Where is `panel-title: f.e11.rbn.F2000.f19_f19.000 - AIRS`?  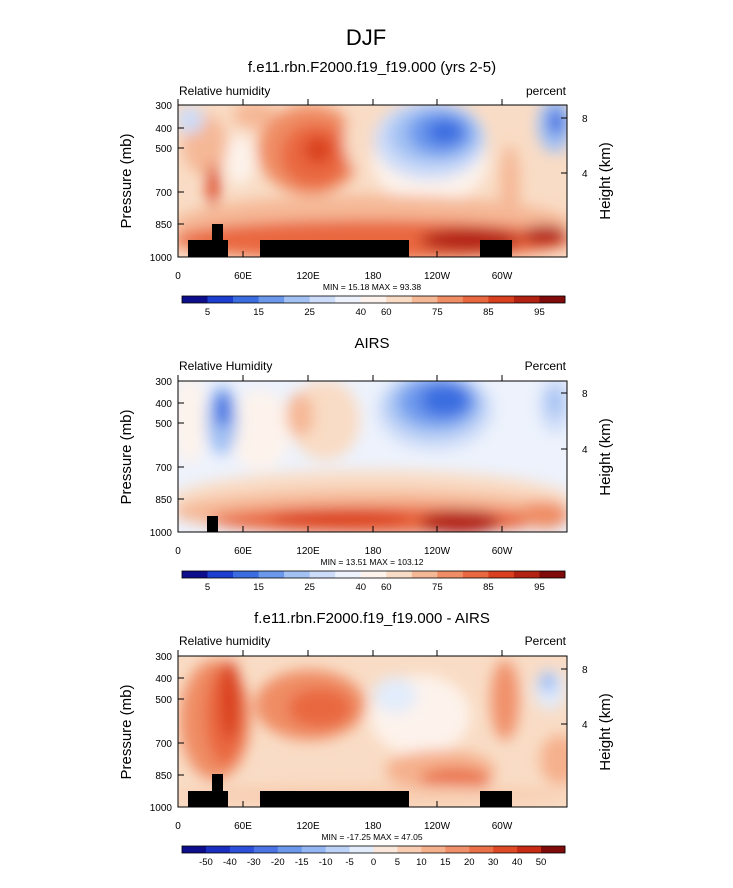
panel-title: f.e11.rbn.F2000.f19_f19.000 - AIRS is located at coordinates (372, 618).